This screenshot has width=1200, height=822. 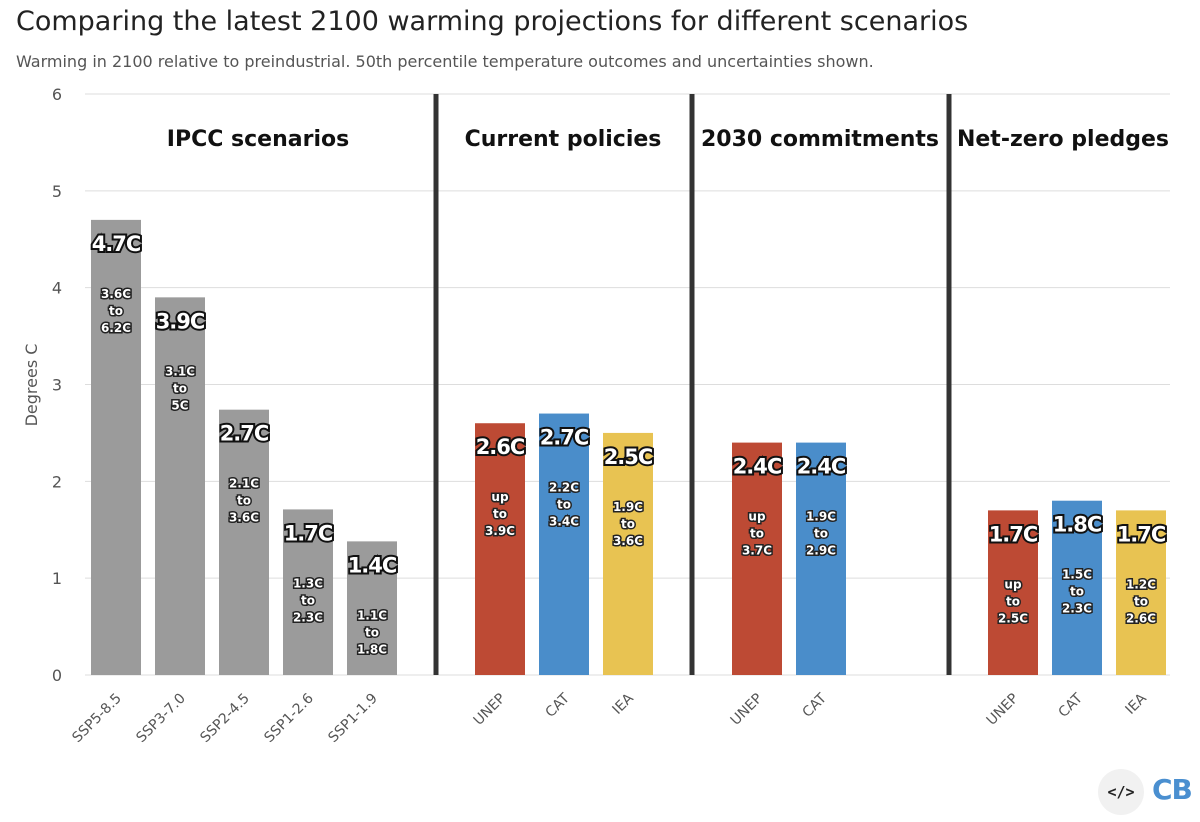 What do you see at coordinates (500, 447) in the screenshot?
I see `bar-value-label: 2.6C` at bounding box center [500, 447].